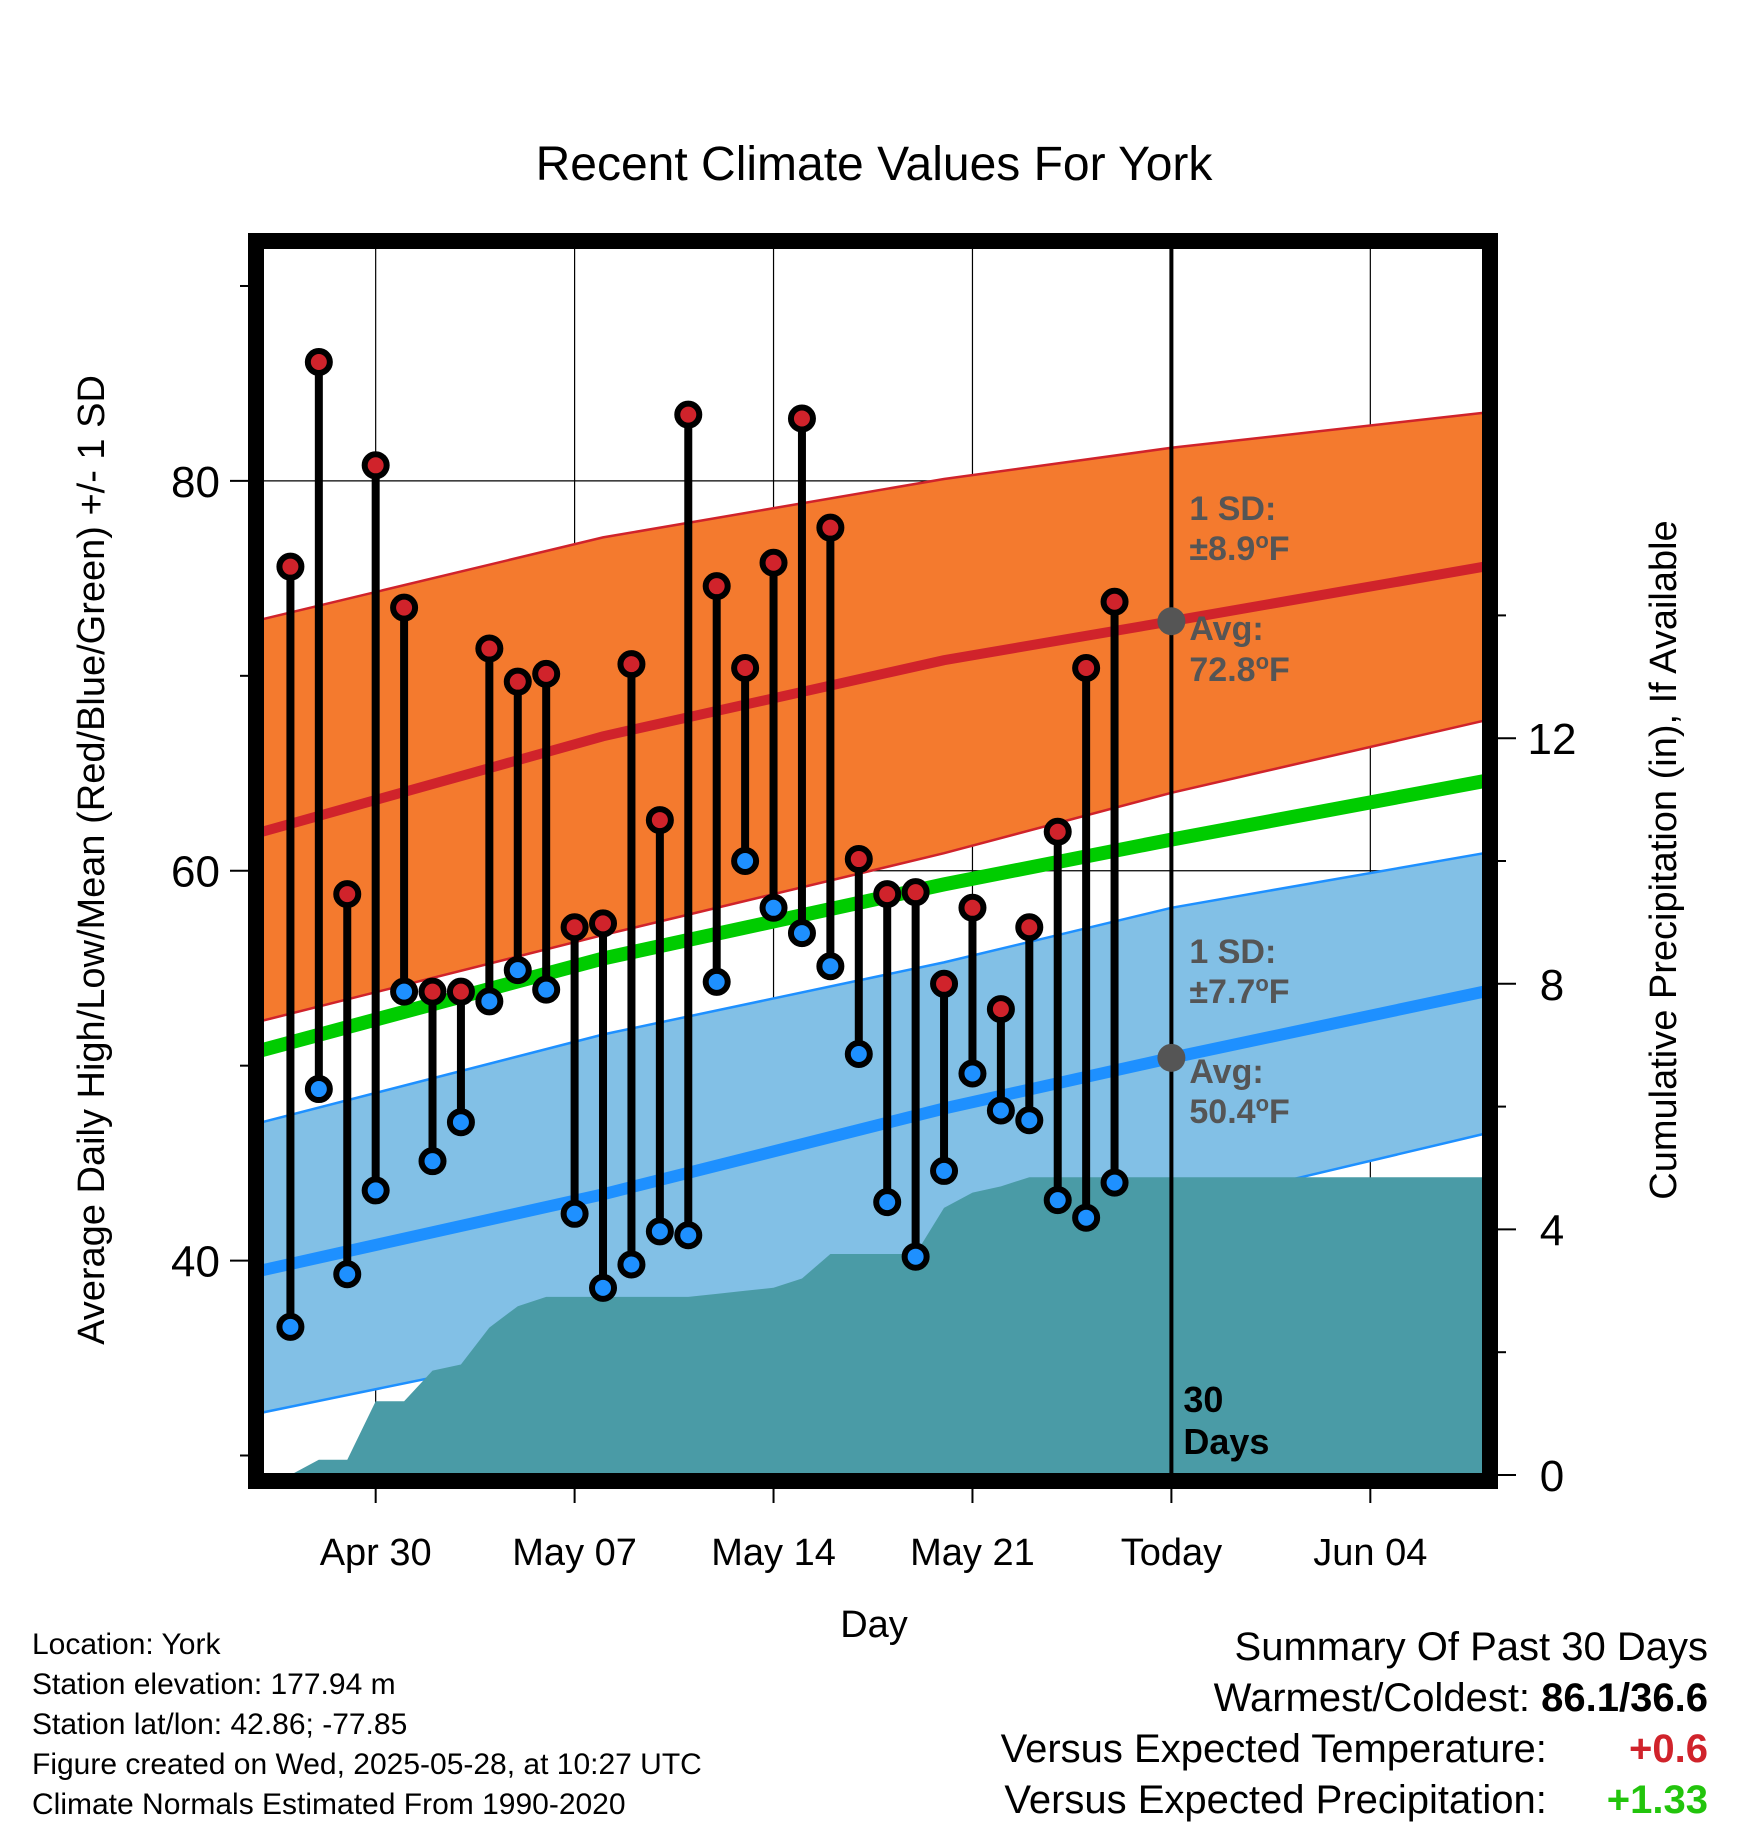 The width and height of the screenshot is (1748, 1828). What do you see at coordinates (972, 1553) in the screenshot?
I see `x-tick-label-3: May 21` at bounding box center [972, 1553].